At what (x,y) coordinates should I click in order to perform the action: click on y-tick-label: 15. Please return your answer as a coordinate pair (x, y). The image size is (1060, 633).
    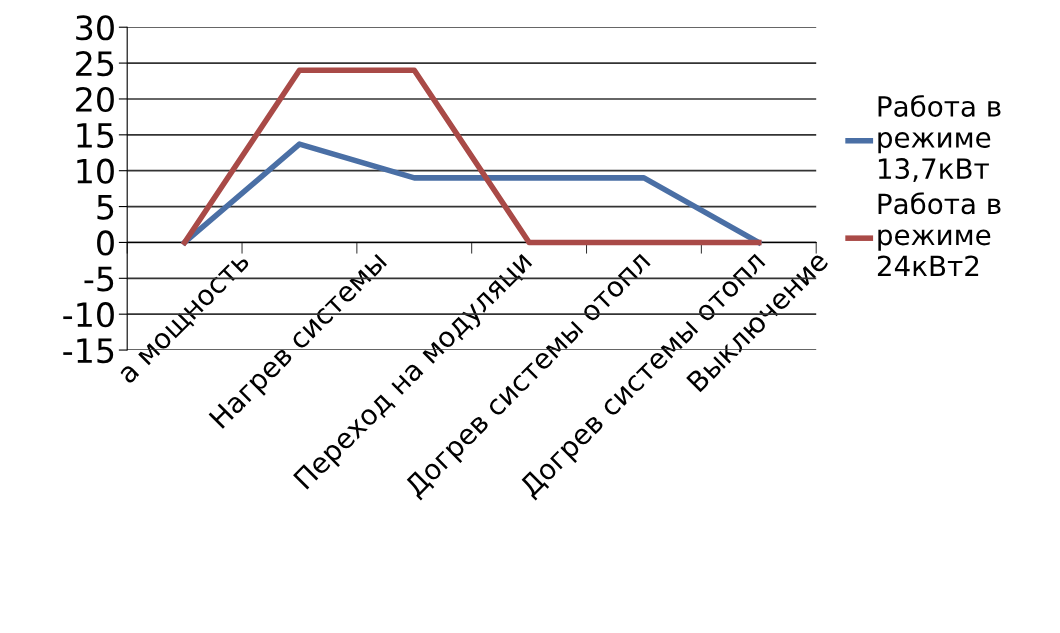
    Looking at the image, I should click on (95, 135).